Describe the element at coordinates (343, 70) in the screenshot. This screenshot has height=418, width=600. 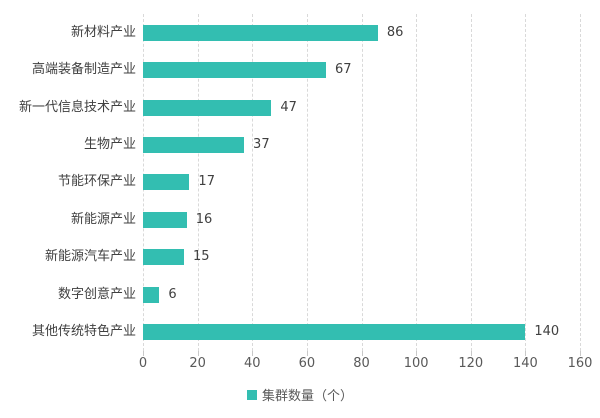
I see `value-label: 67` at that location.